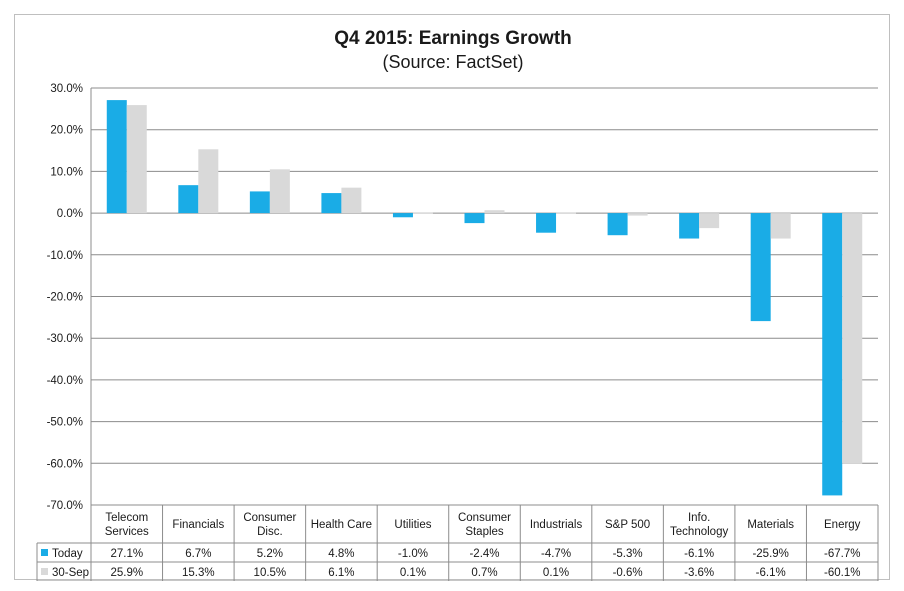 Image resolution: width=904 pixels, height=591 pixels. What do you see at coordinates (65, 298) in the screenshot?
I see `y-tick-label: -20.0%` at bounding box center [65, 298].